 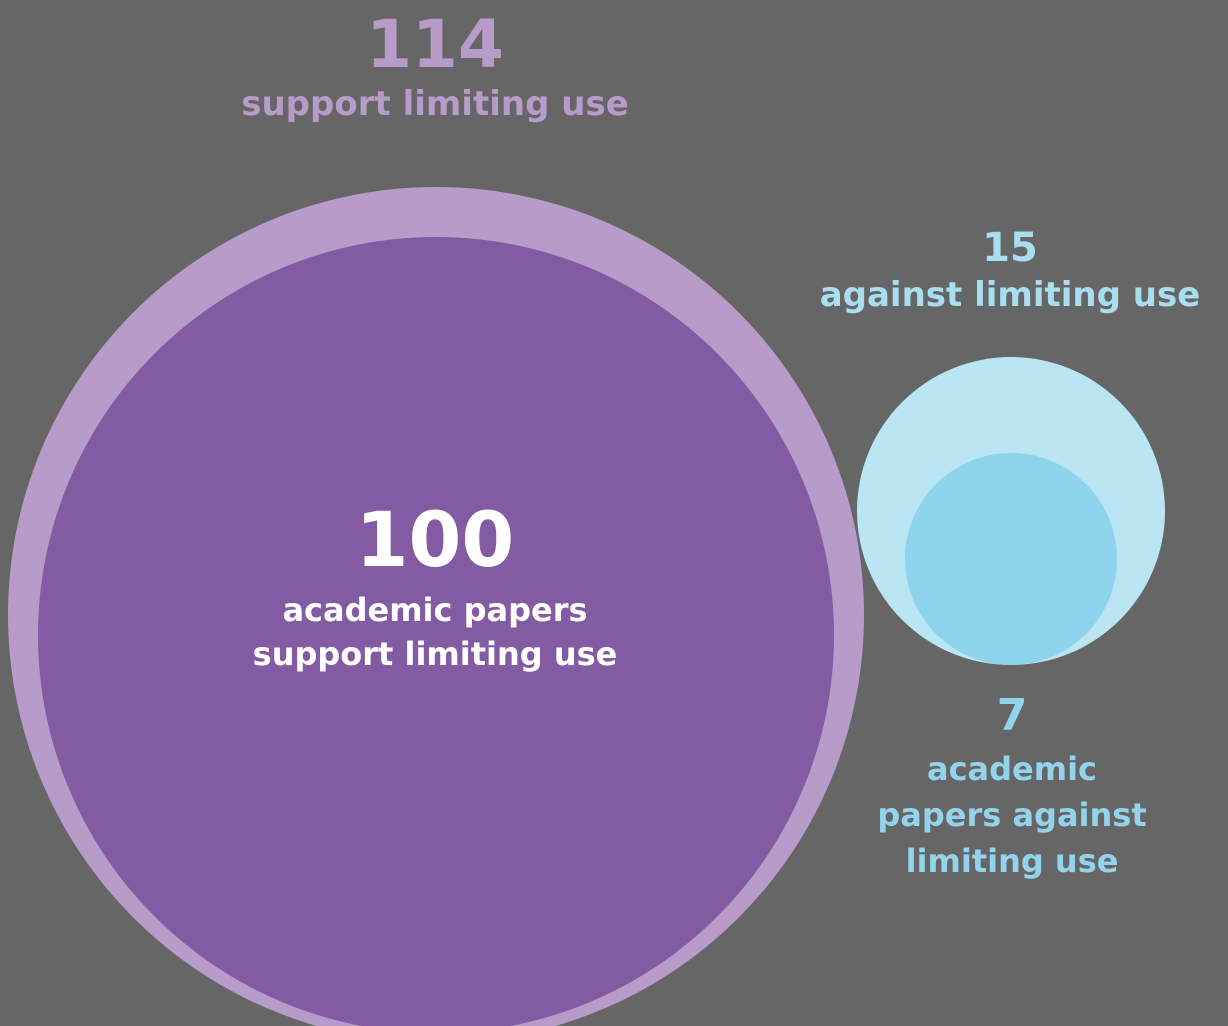 What do you see at coordinates (1012, 715) in the screenshot?
I see `against-papers-value: 7` at bounding box center [1012, 715].